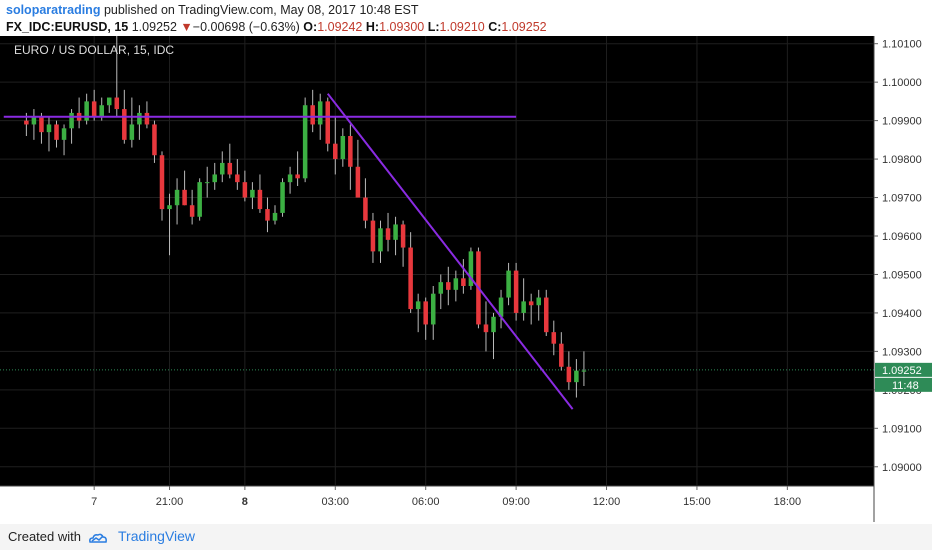  I want to click on tradingview-logo-icon, so click(98, 538).